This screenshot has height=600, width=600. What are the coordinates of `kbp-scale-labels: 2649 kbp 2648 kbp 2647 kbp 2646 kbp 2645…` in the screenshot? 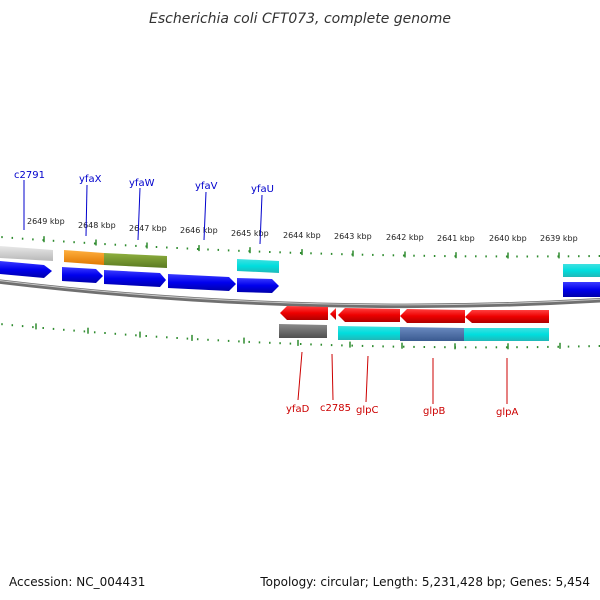 It's located at (302, 230).